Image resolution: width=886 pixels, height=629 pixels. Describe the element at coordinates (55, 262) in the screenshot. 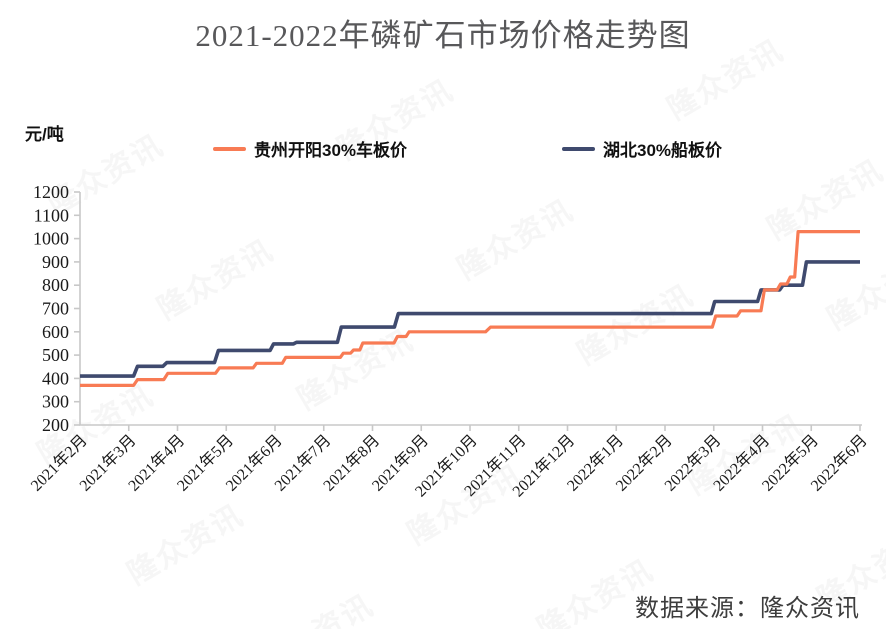

I see `y-axis-tick-label: 900` at that location.